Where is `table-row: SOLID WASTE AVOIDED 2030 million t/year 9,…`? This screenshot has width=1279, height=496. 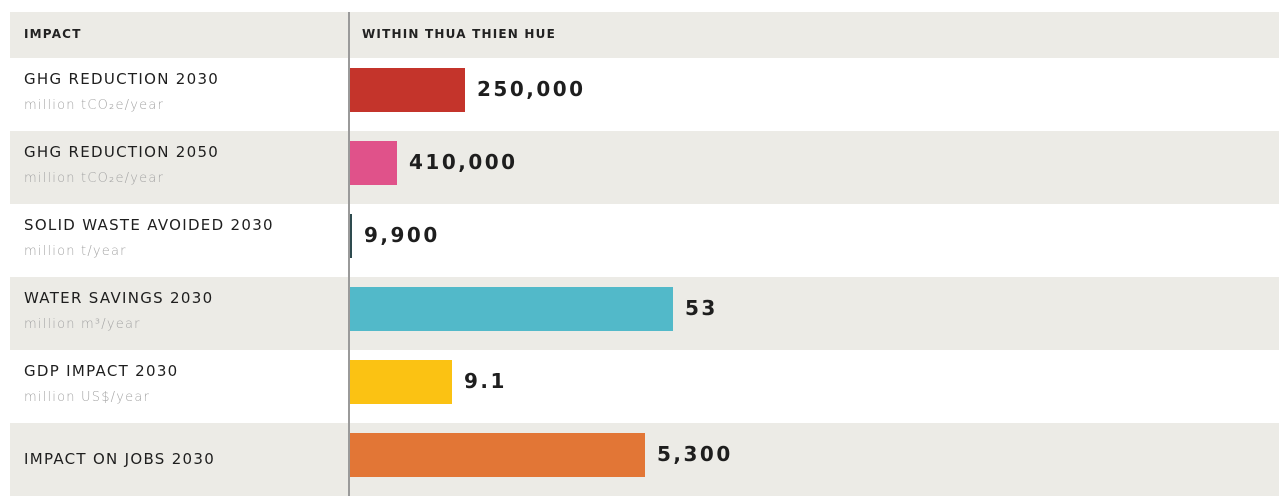
table-row: SOLID WASTE AVOIDED 2030 million t/year 9,… is located at coordinates (644, 240).